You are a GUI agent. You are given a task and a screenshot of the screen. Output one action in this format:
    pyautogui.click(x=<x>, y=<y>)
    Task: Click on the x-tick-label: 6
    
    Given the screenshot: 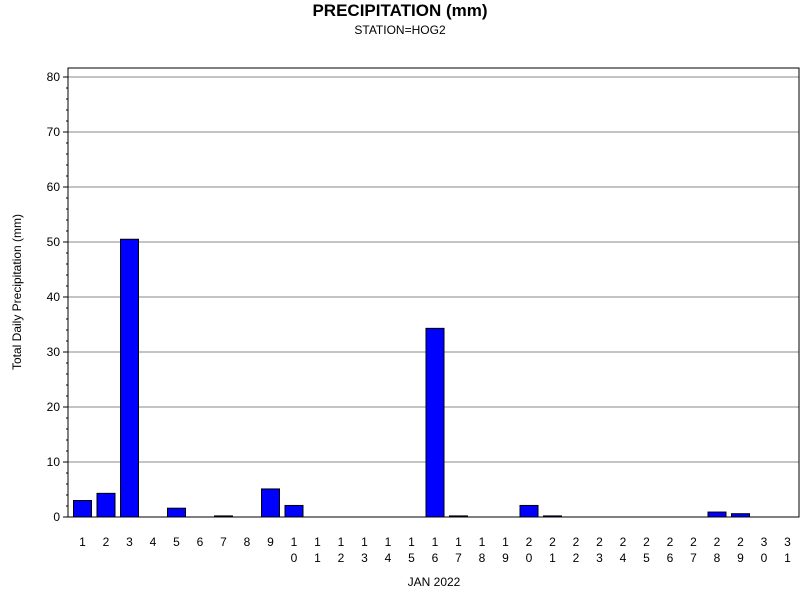 What is the action you would take?
    pyautogui.click(x=200, y=542)
    